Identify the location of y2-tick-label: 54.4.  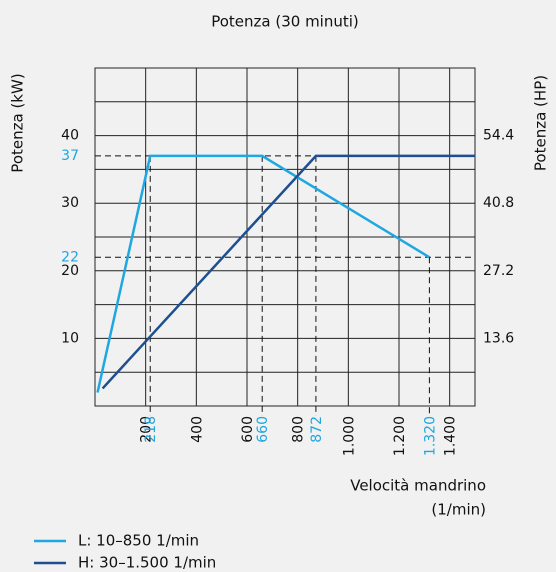
(498, 136).